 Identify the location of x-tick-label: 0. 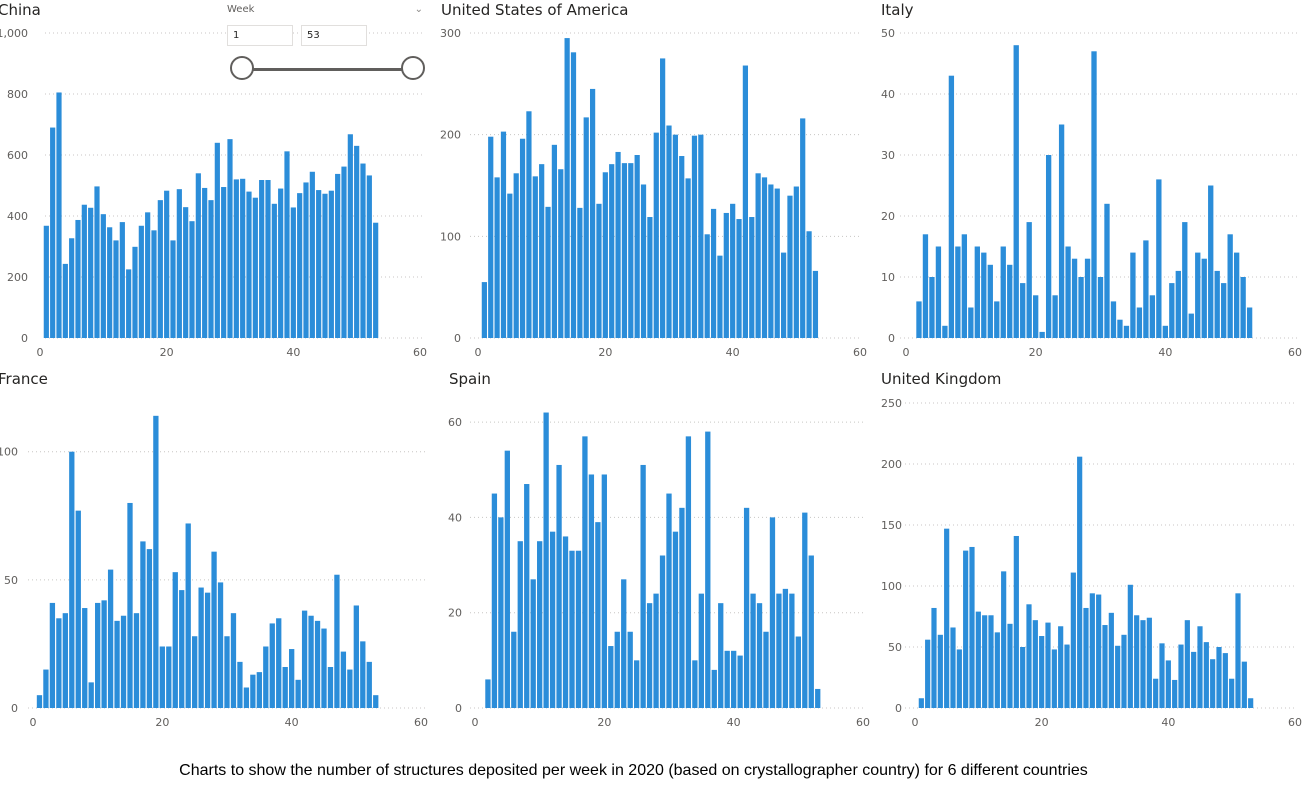
(33, 722).